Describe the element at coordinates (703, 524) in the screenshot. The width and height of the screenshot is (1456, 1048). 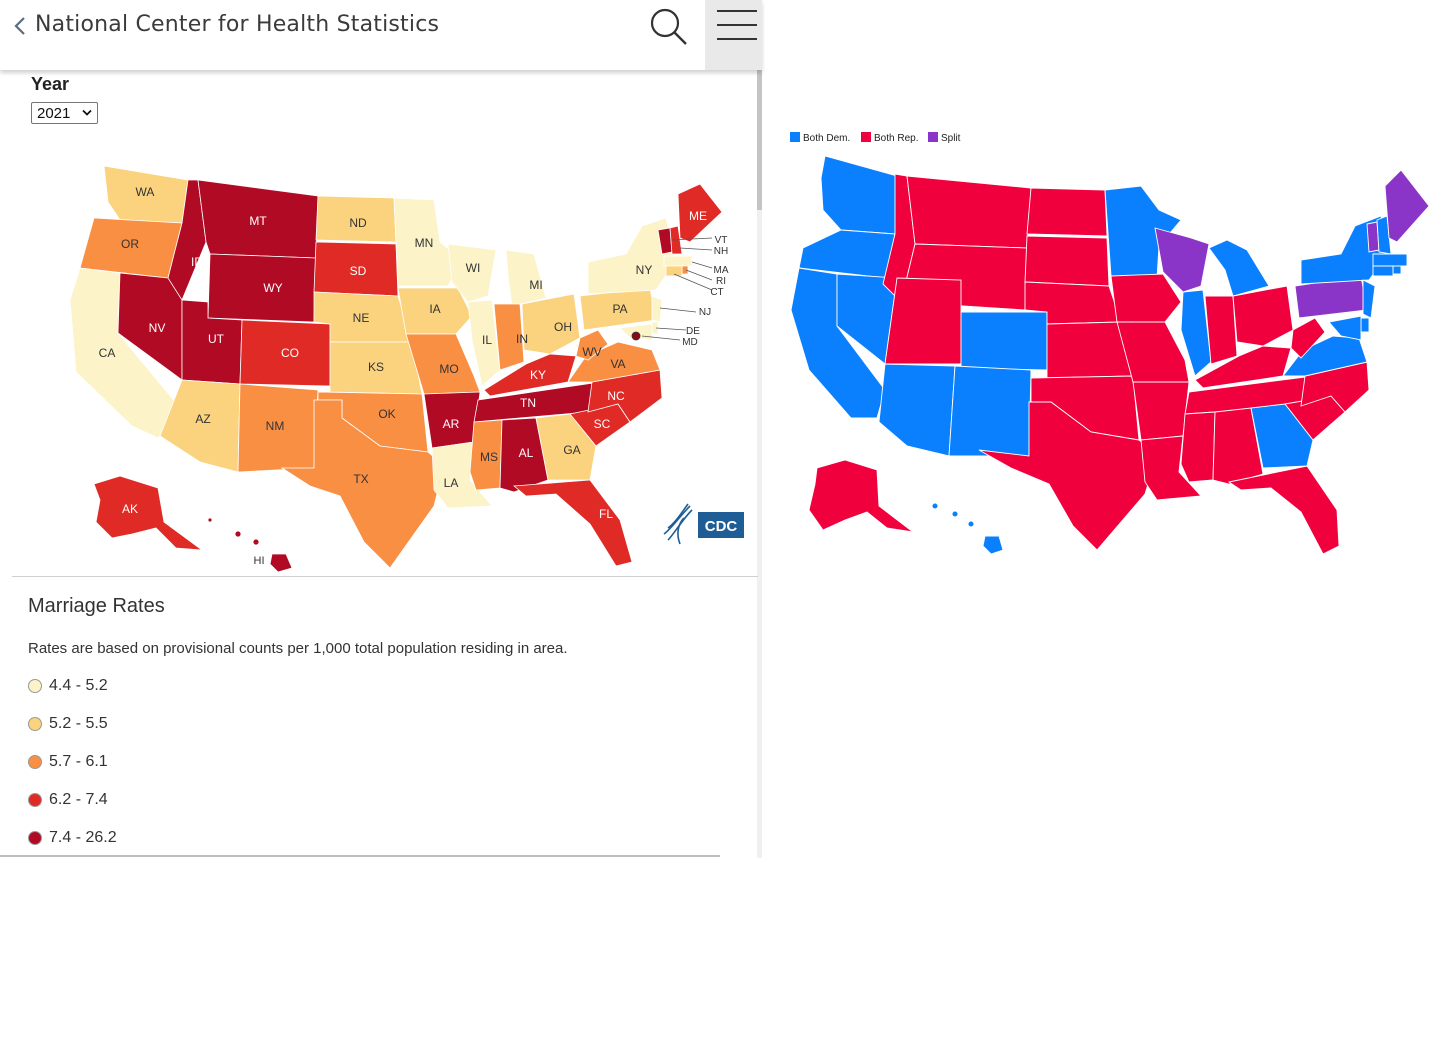
I see `cdc-logo: CDC` at that location.